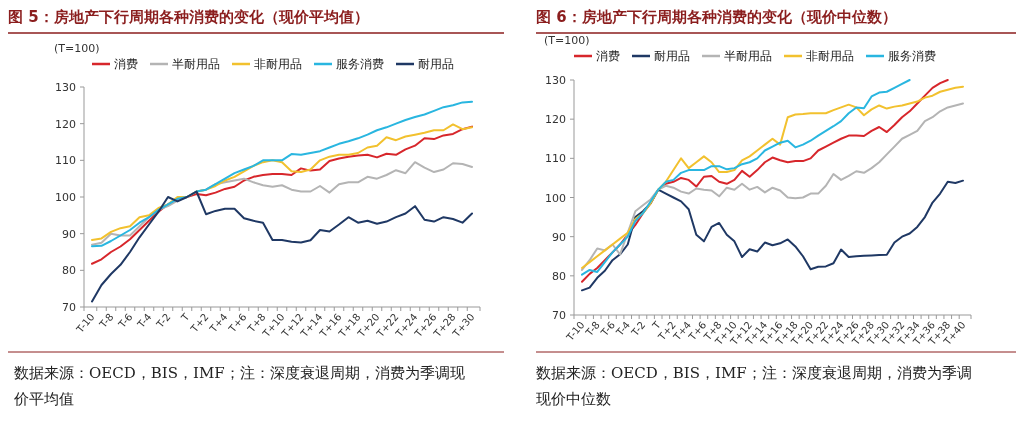 The width and height of the screenshot is (1024, 424). Describe the element at coordinates (754, 386) in the screenshot. I see `source-note: 数据来源：OECD，BIS，IMF；注：深度衰退周期，消费为季调现价中位数` at that location.